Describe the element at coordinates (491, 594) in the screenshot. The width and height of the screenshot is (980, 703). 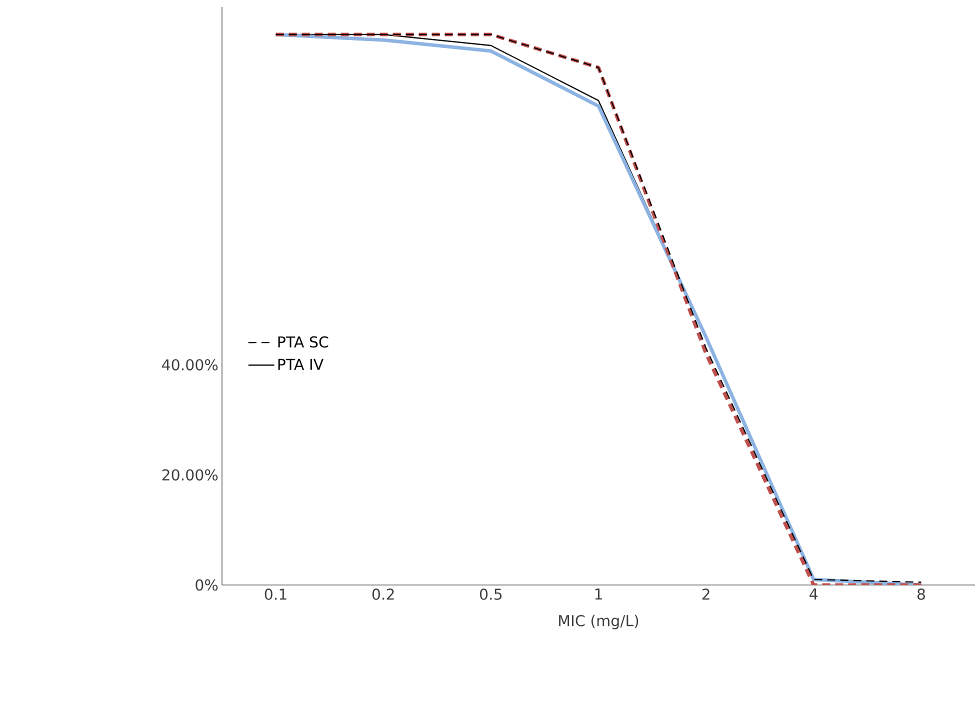
I see `x-tick-label: 0.5` at that location.